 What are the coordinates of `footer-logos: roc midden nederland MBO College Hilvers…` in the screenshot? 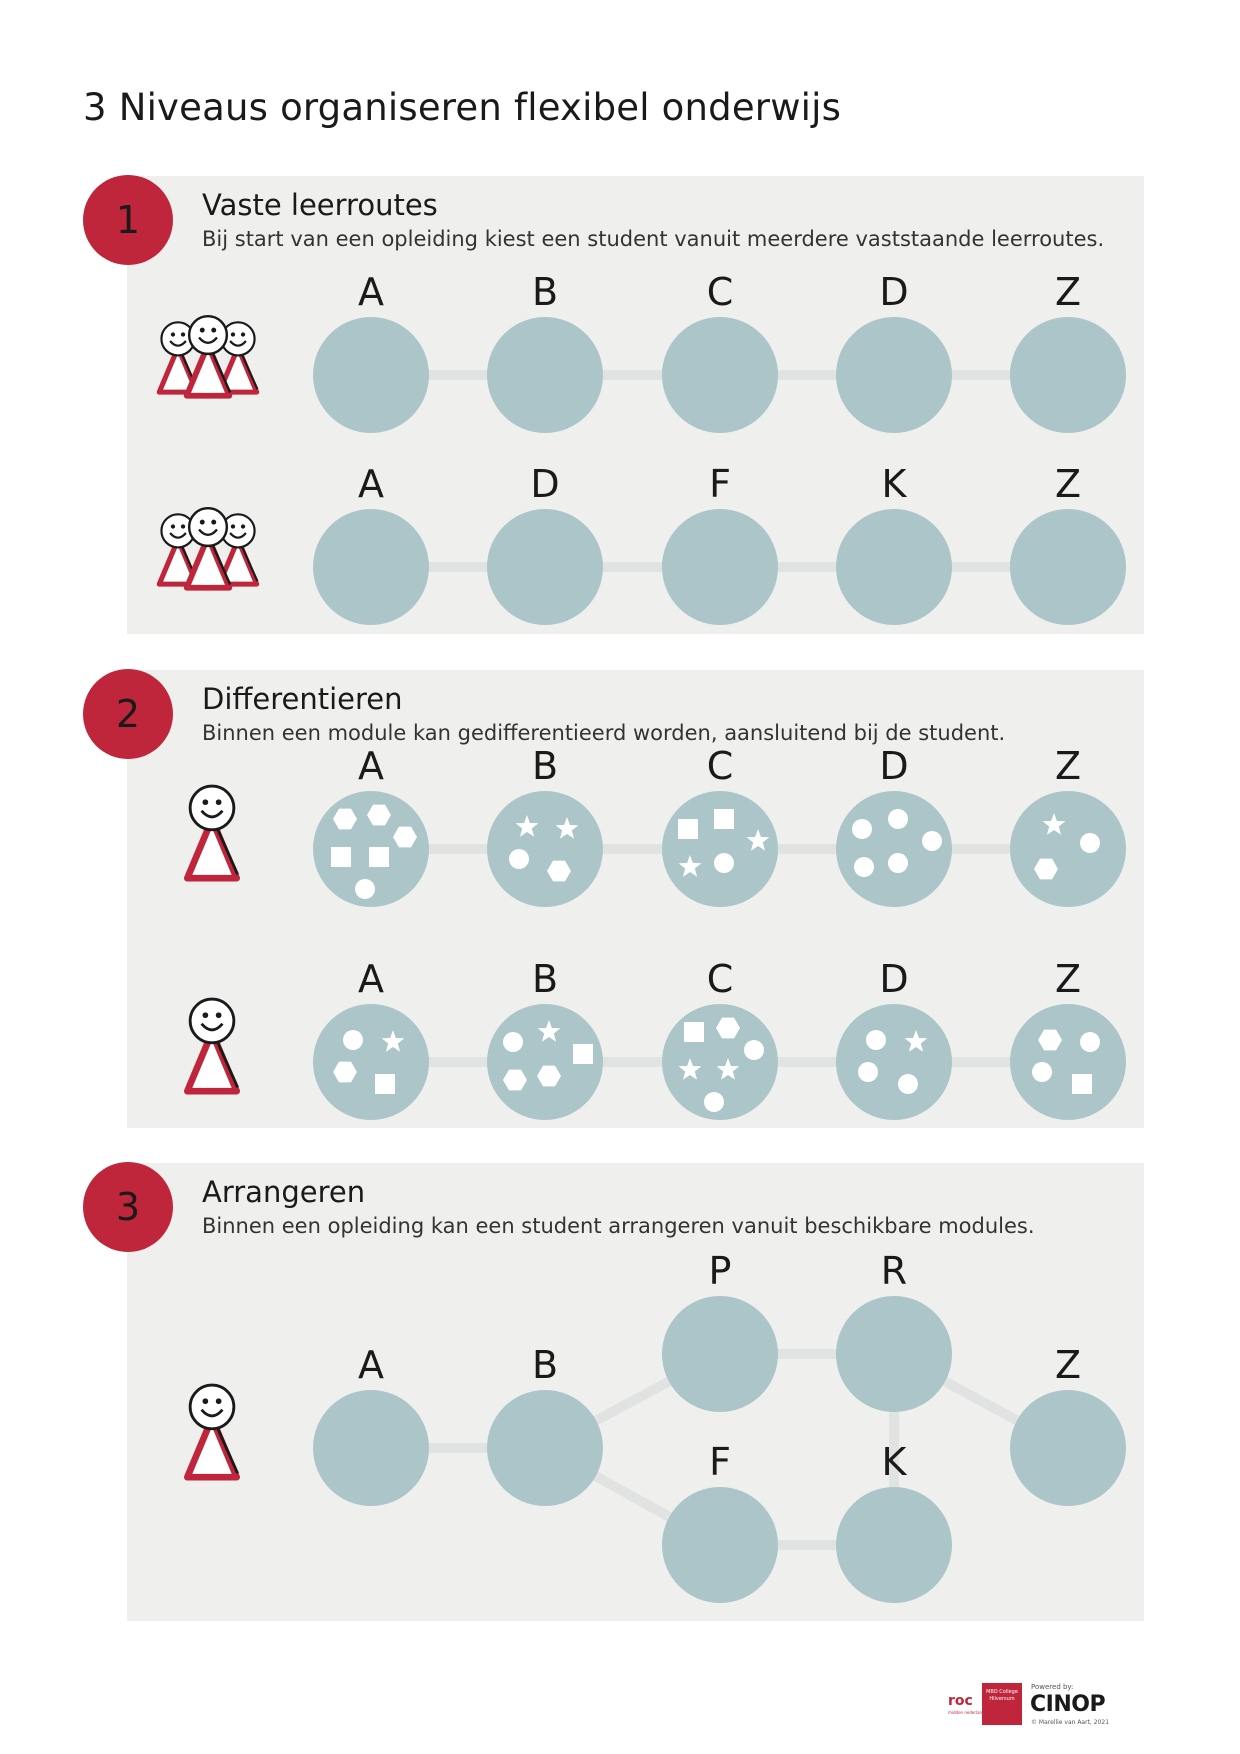 It's located at (1040, 1706).